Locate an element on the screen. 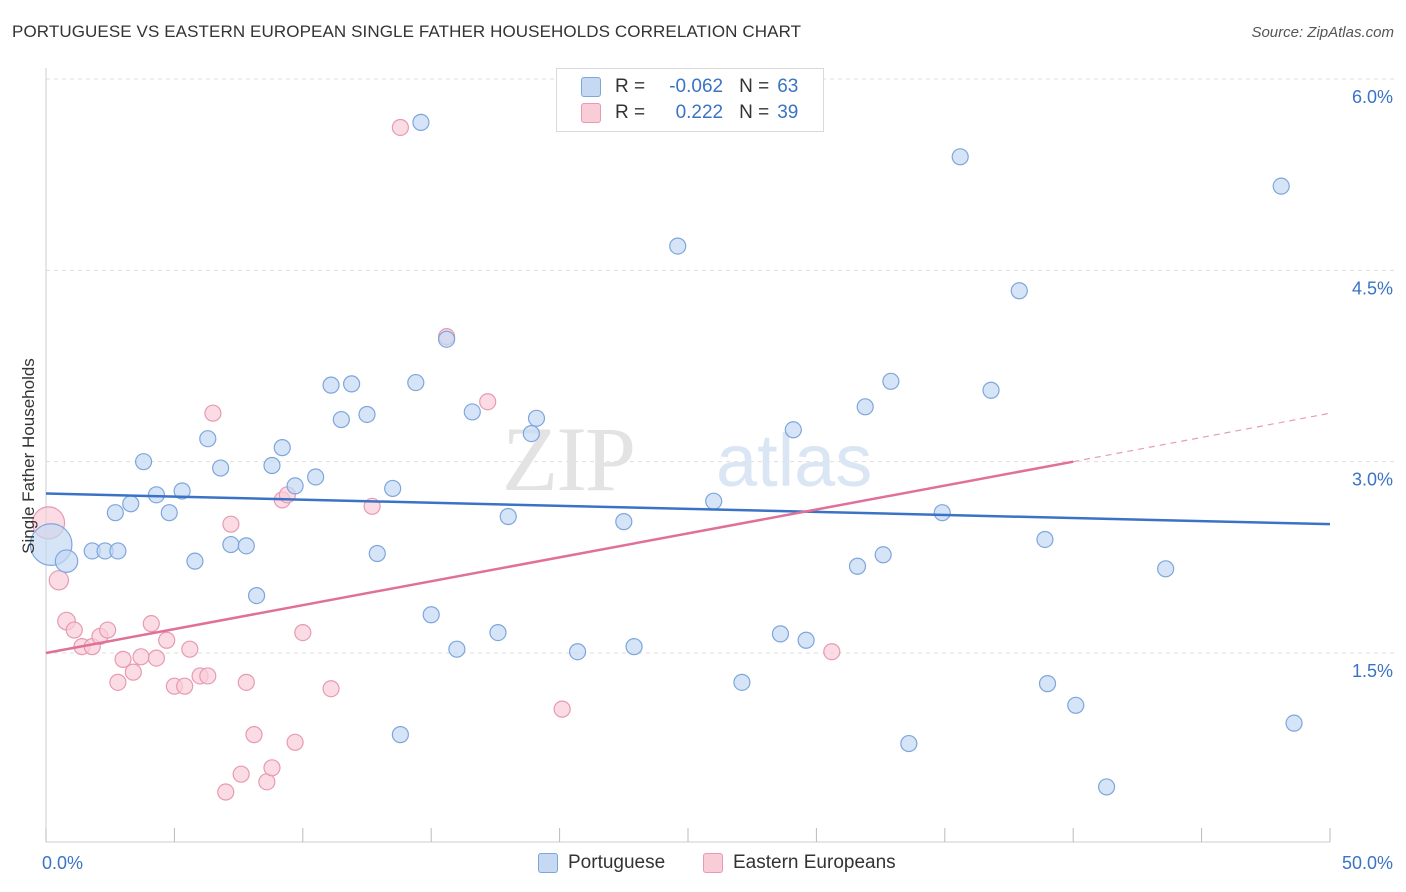 Image resolution: width=1406 pixels, height=892 pixels. x-tick-label: 0.0% is located at coordinates (62, 863).